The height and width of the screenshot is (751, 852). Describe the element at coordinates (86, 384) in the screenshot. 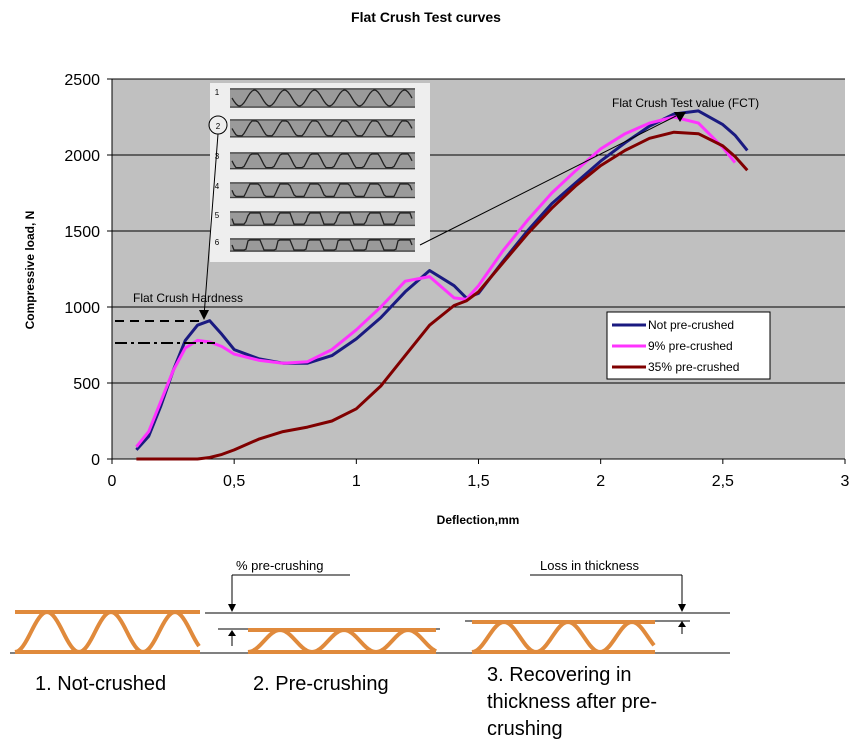

I see `y-tick-label: 500` at that location.